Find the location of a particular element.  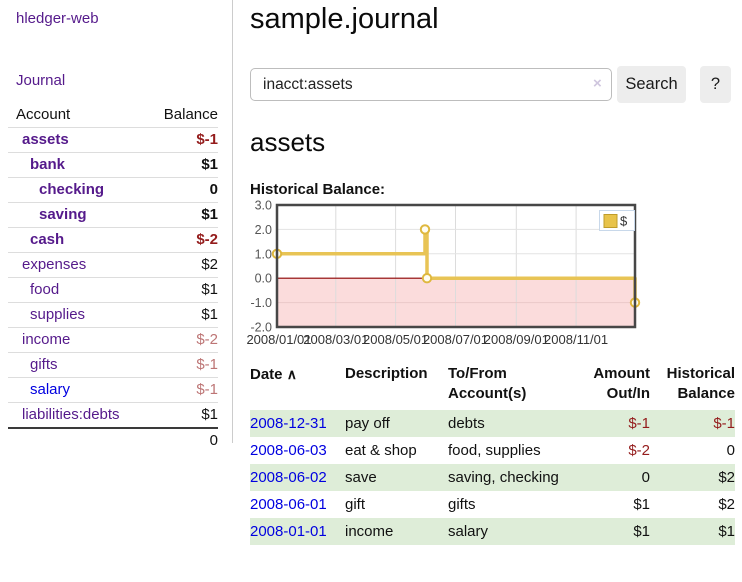

date-column-header: Date ∧ is located at coordinates (273, 374).